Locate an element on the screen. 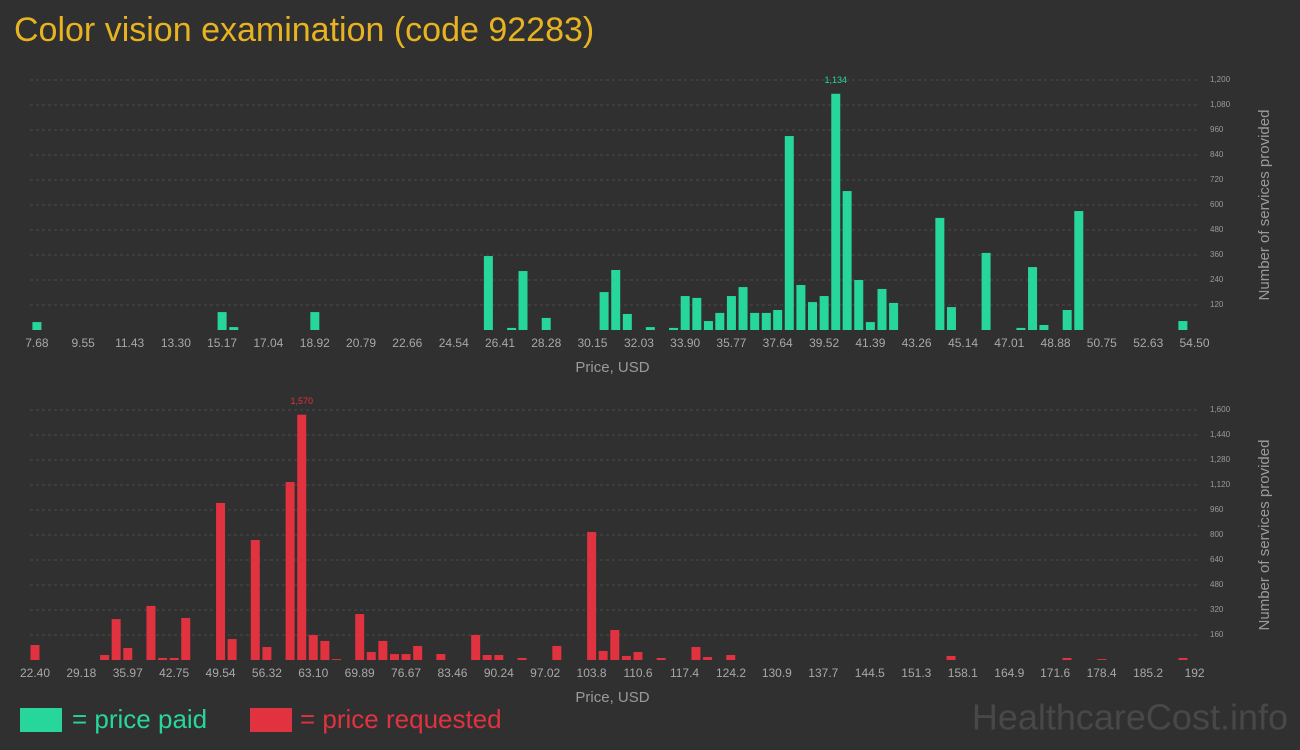  x-tick-label: 90.24 is located at coordinates (499, 673).